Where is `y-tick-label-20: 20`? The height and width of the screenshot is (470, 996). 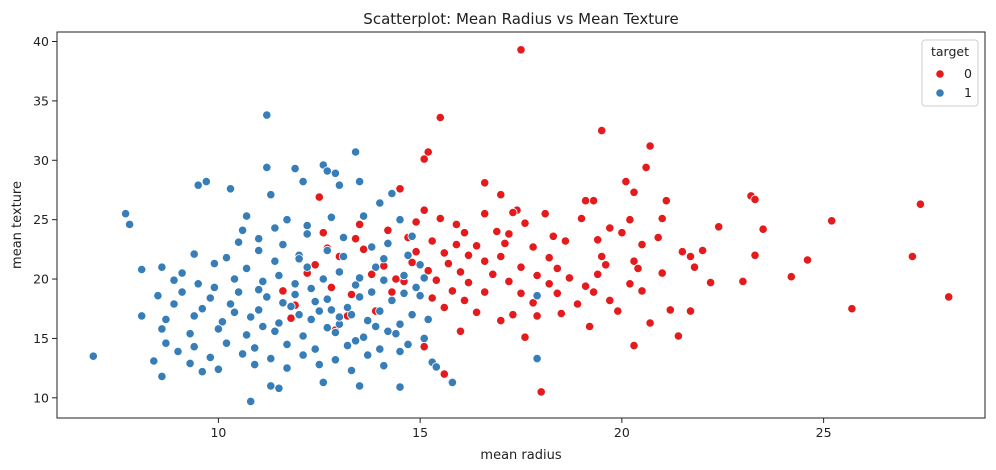
y-tick-label-20: 20 is located at coordinates (41, 279).